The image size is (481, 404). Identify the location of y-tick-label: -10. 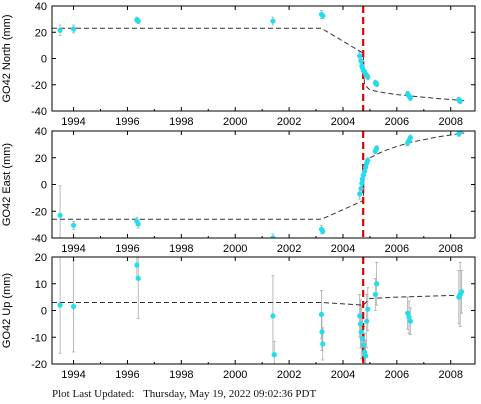
(39, 338).